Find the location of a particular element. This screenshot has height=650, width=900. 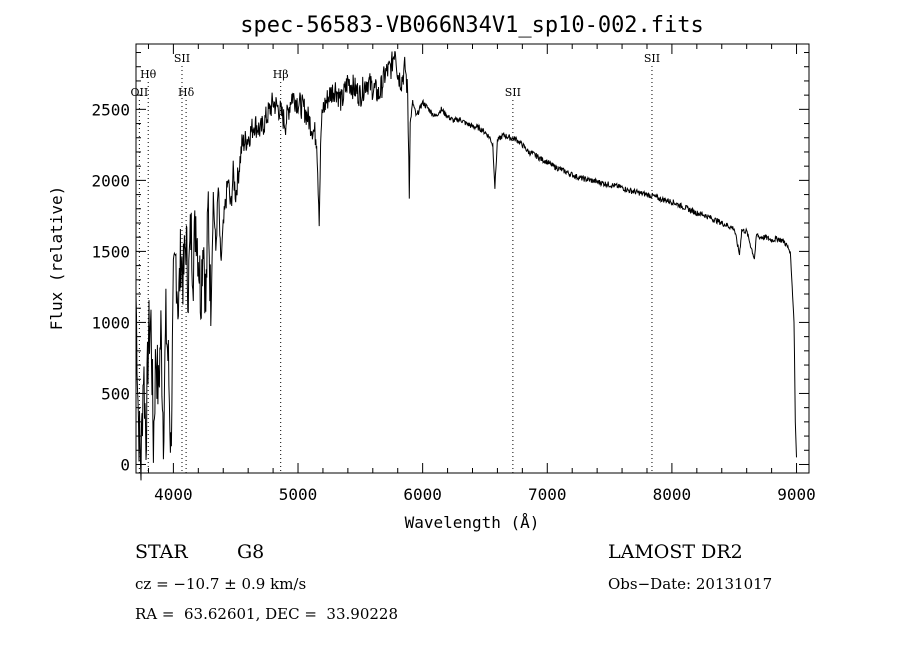

coords-label: RA = 63.62601, DEC = 33.90228 is located at coordinates (267, 614).